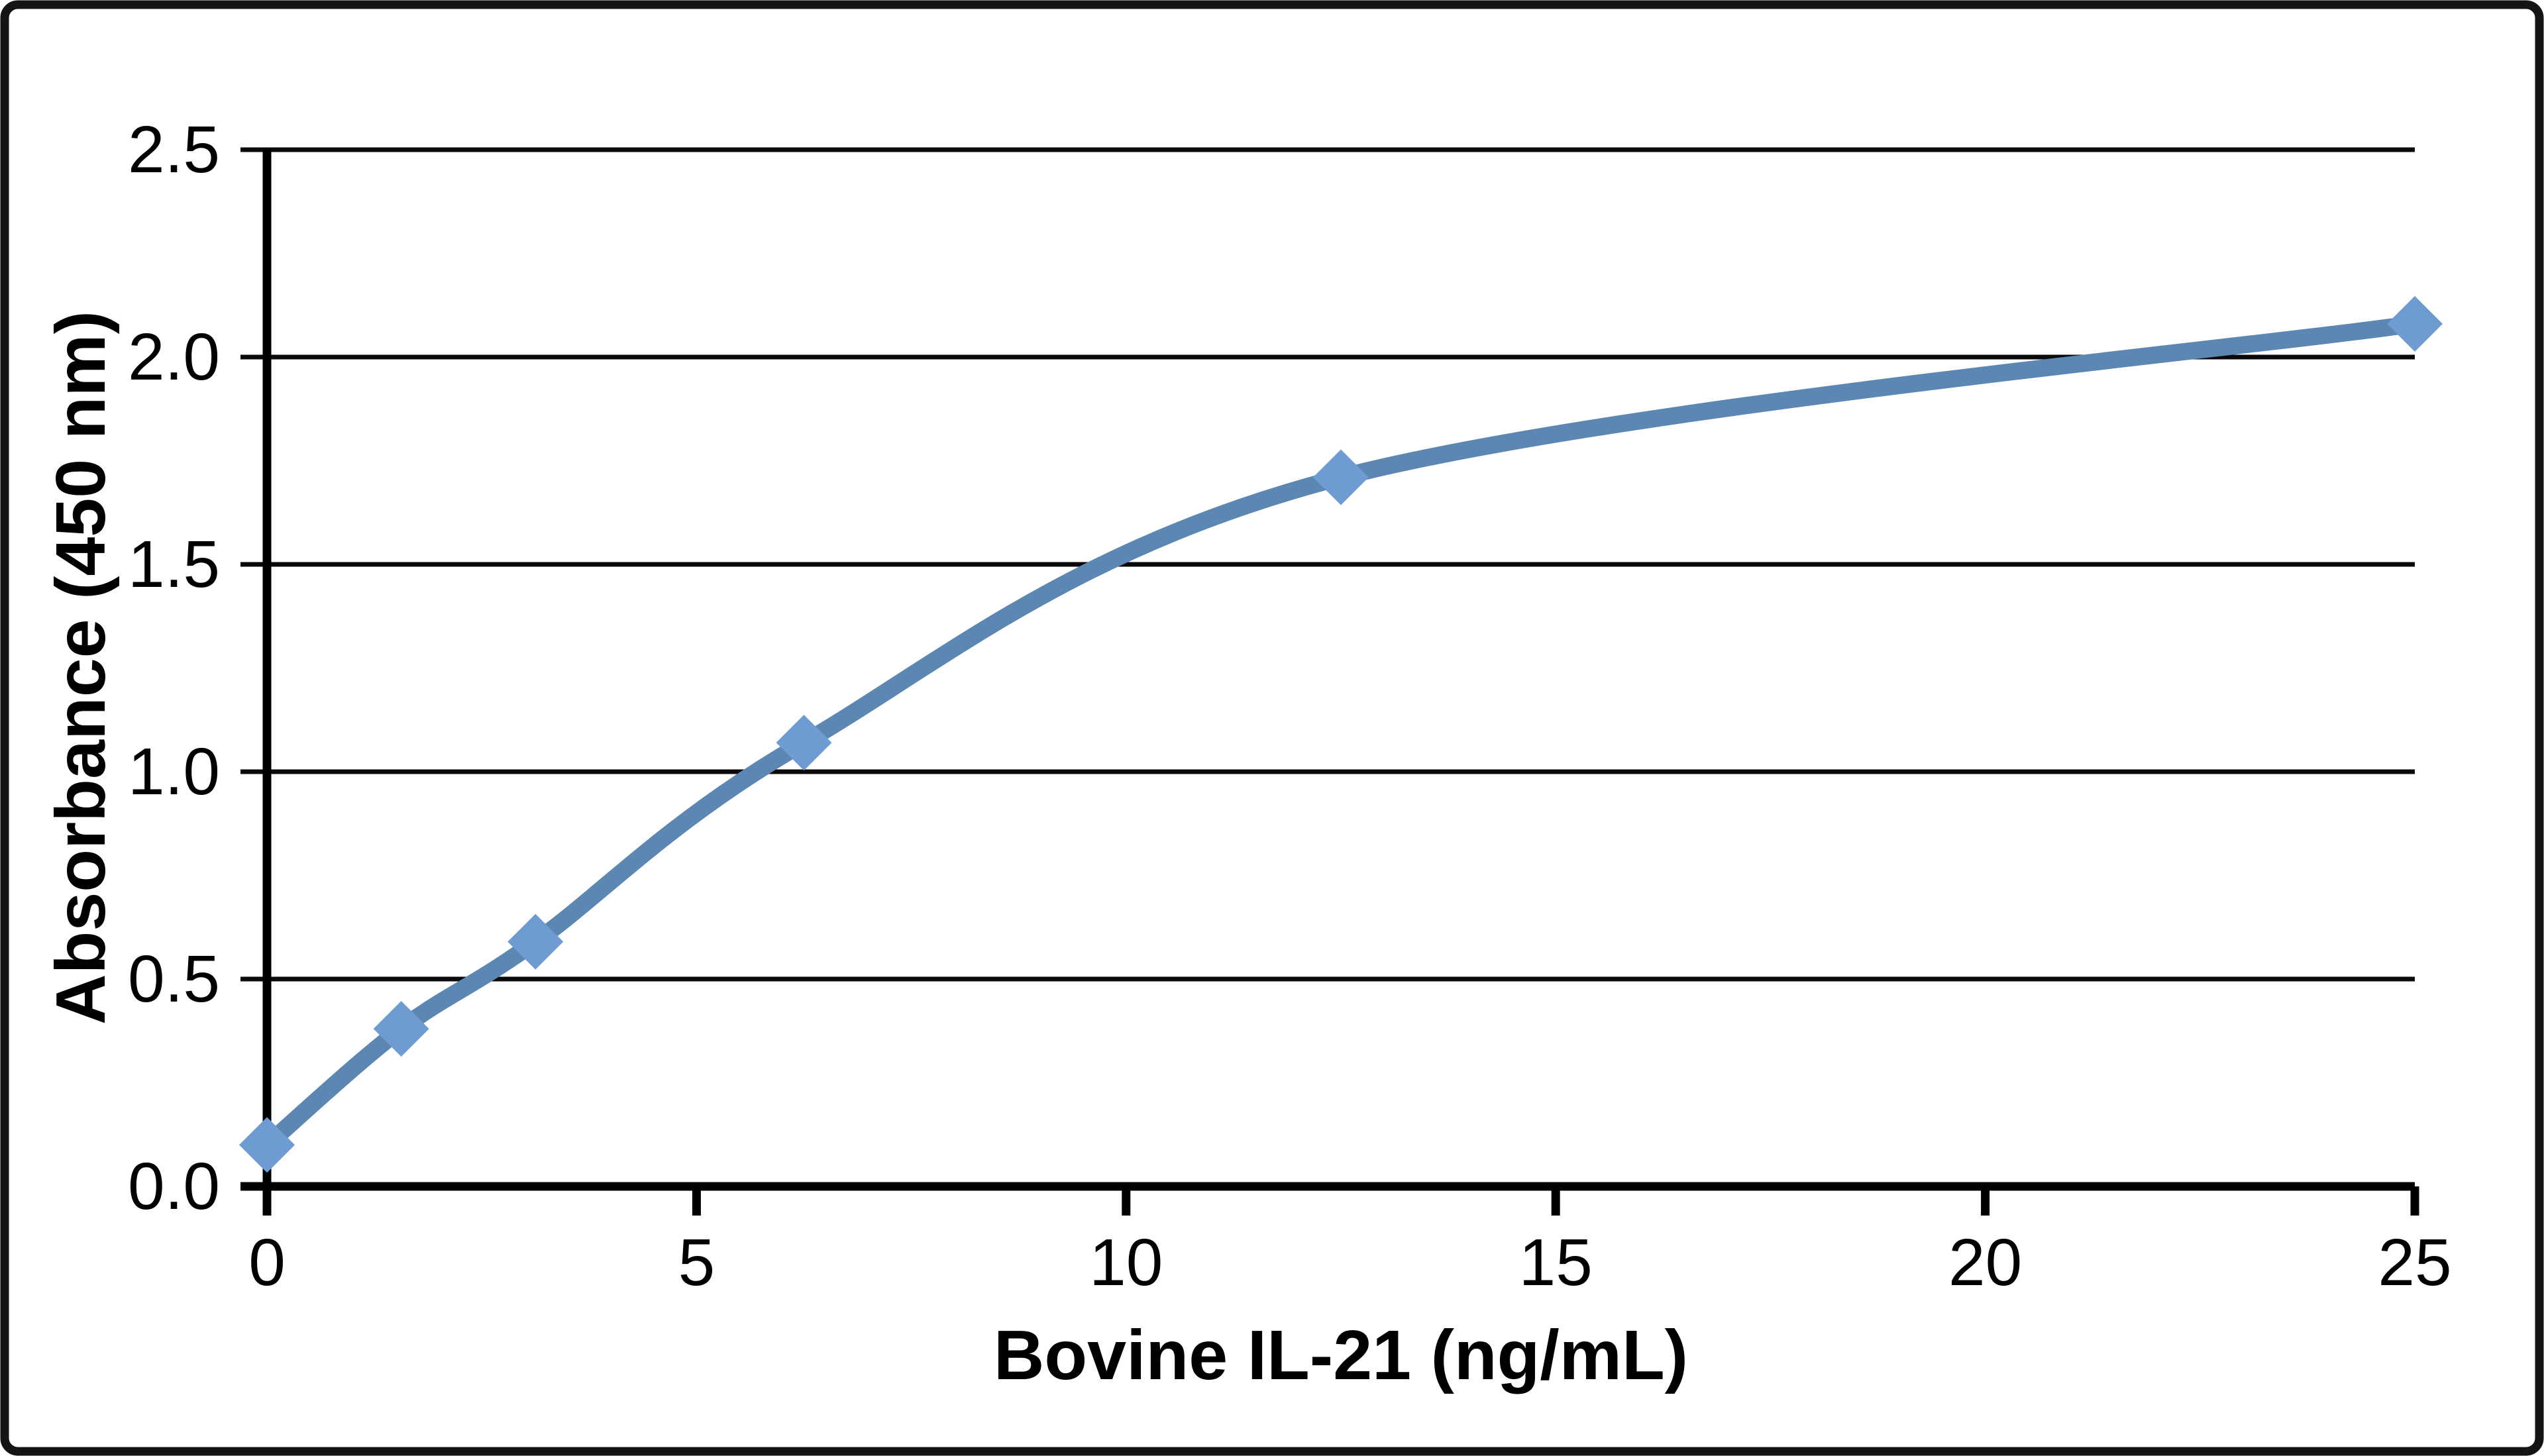 This screenshot has width=2544, height=1456. I want to click on y-axis-tick-label: 0.0, so click(174, 1186).